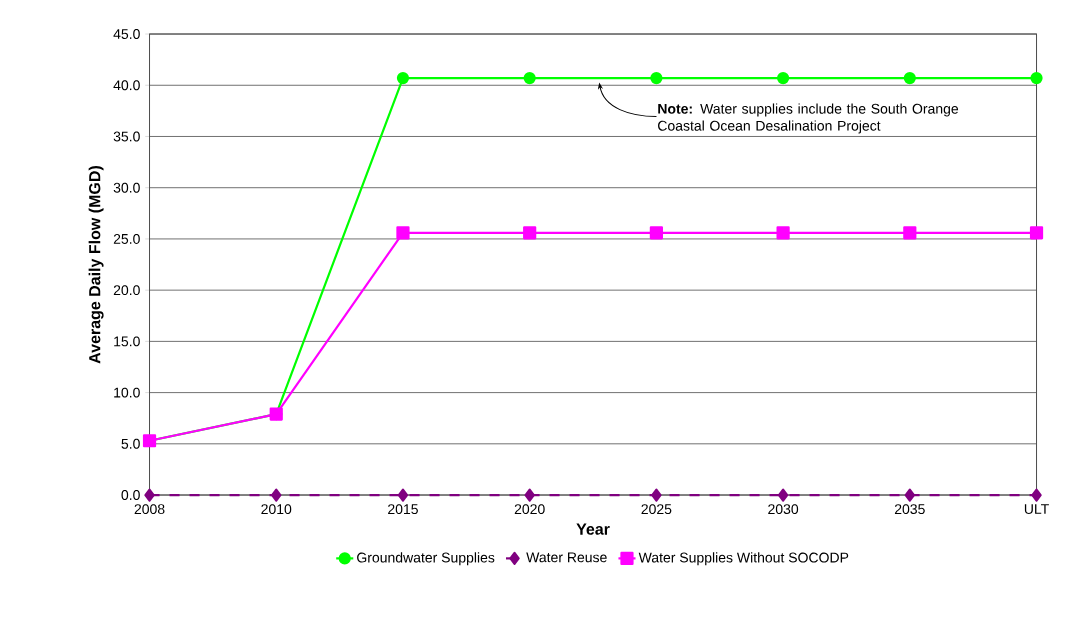 The width and height of the screenshot is (1078, 619). What do you see at coordinates (127, 341) in the screenshot?
I see `y-tick-label: 15.0` at bounding box center [127, 341].